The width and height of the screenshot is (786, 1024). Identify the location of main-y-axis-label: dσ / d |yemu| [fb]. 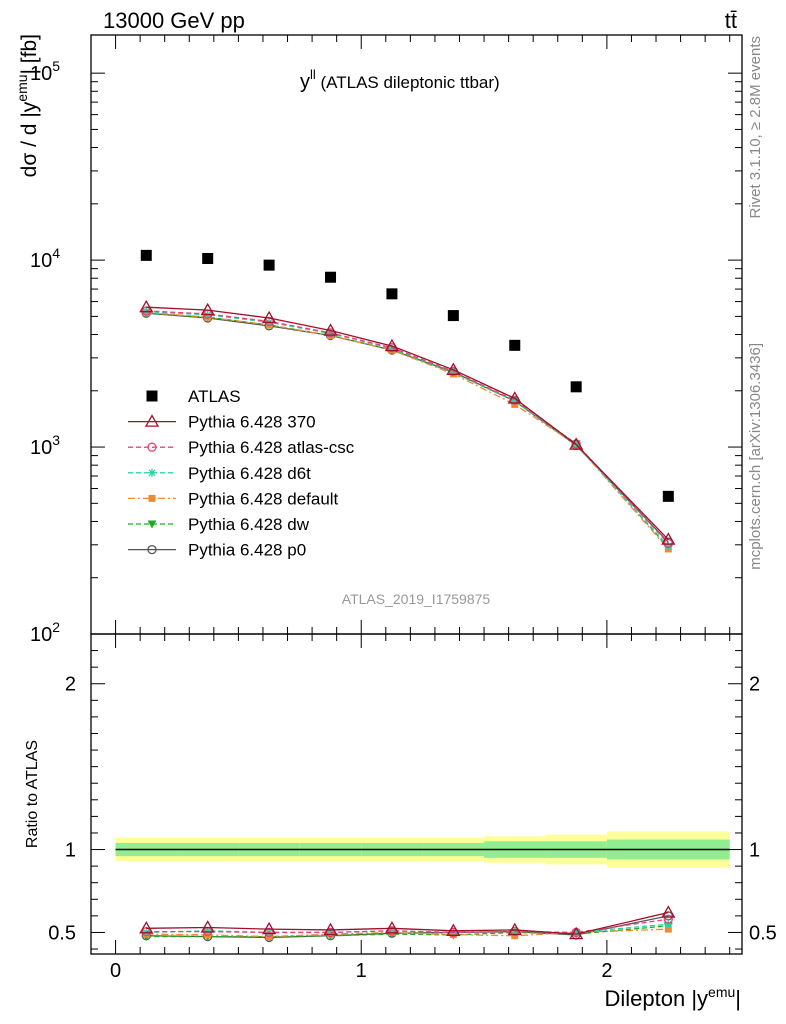
(27, 105).